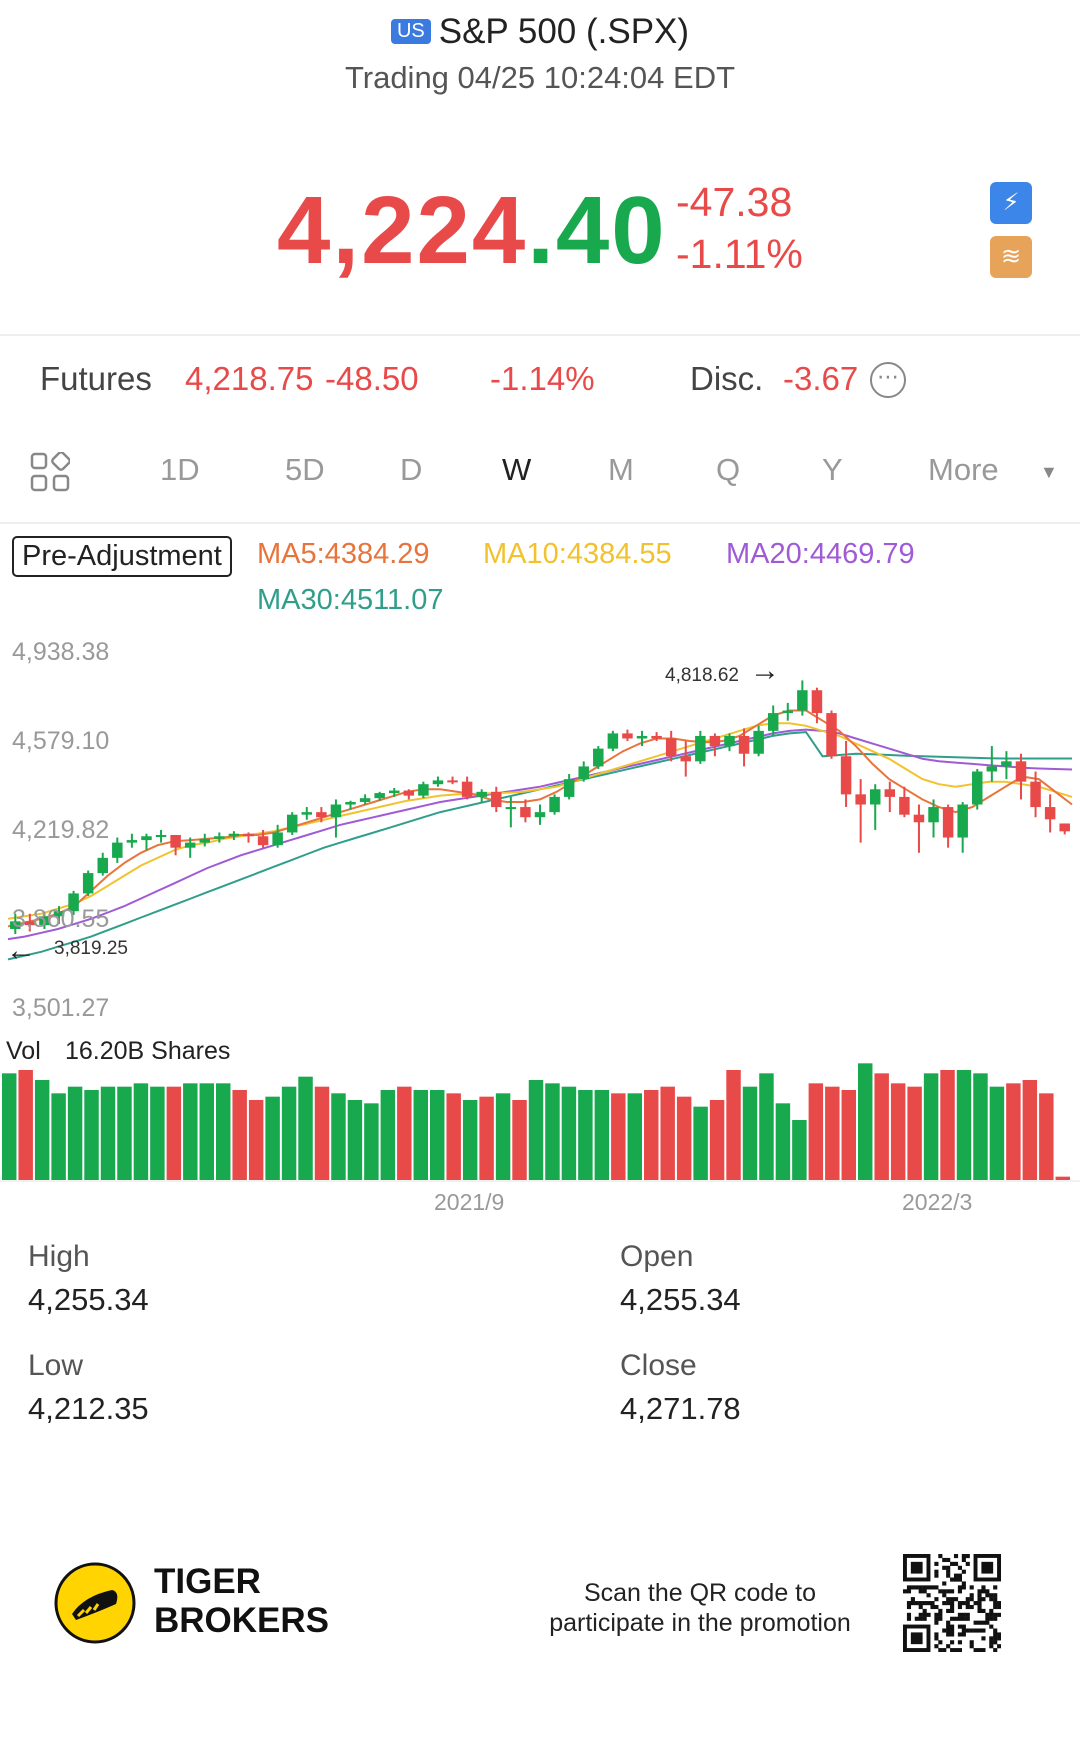 Image resolution: width=1080 pixels, height=1761 pixels. I want to click on ma10-value: MA10:4384.55, so click(577, 554).